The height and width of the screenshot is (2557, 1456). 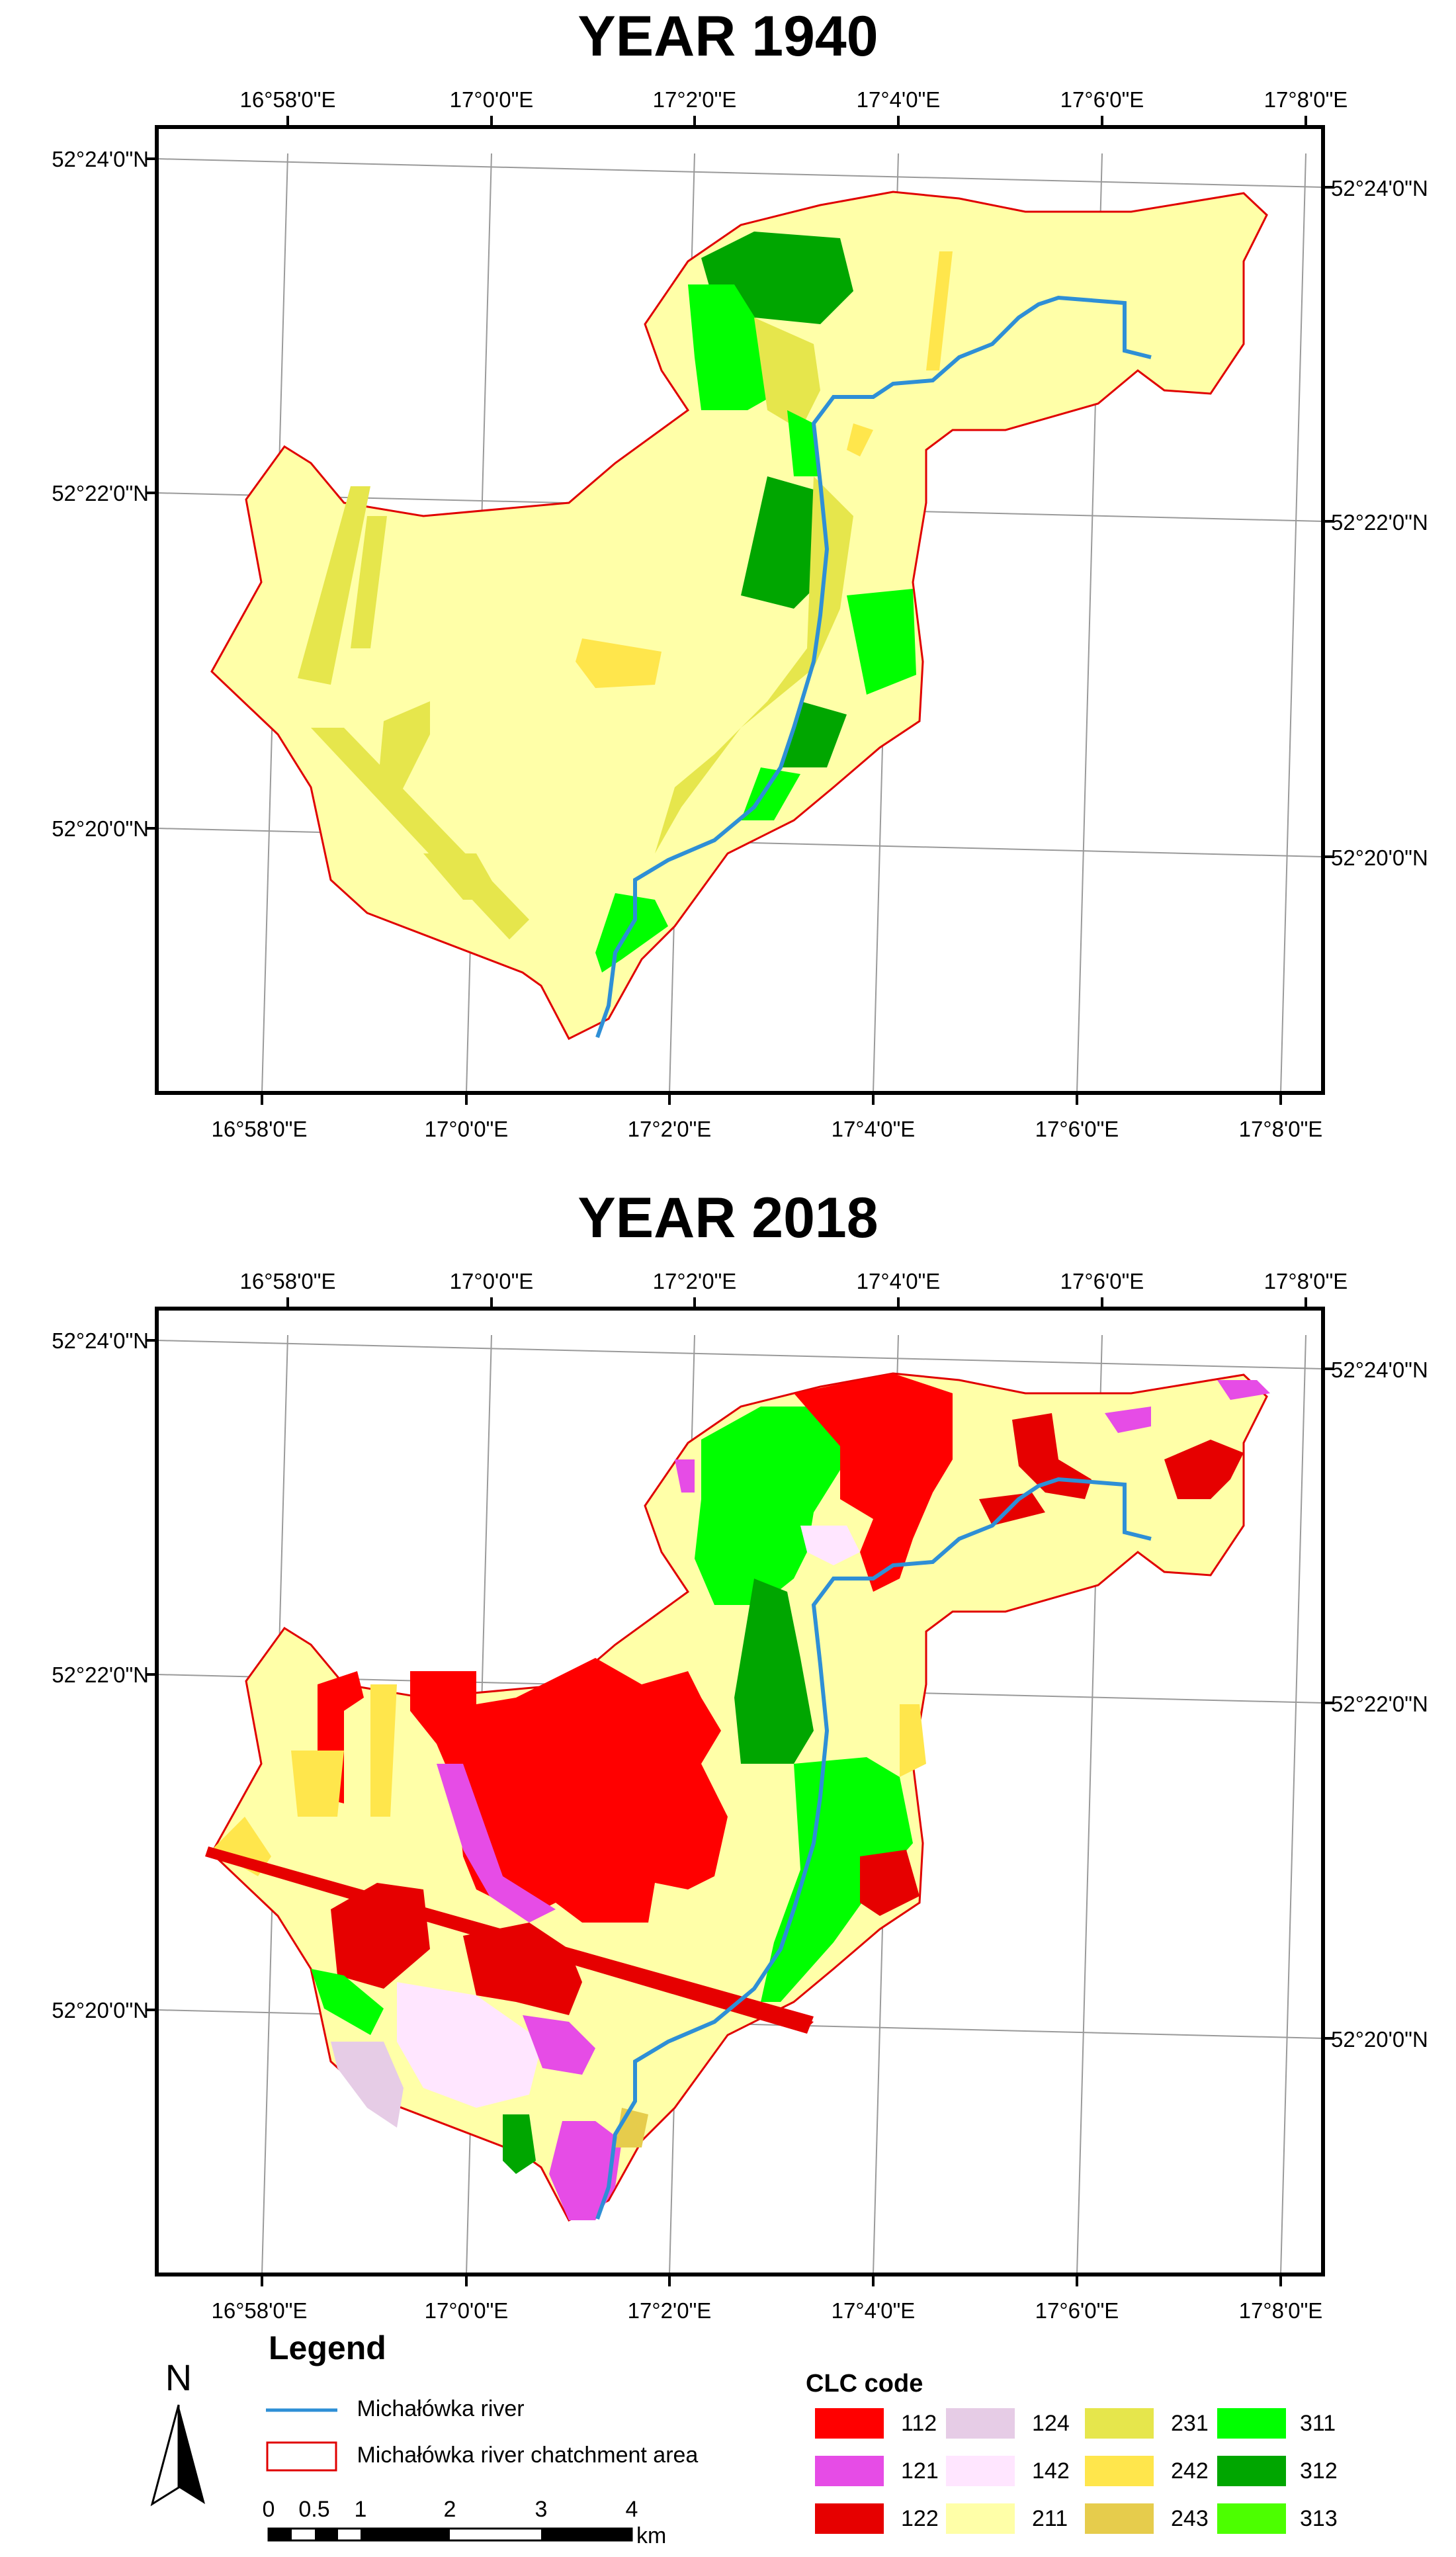 What do you see at coordinates (301, 2410) in the screenshot?
I see `river-line-icon` at bounding box center [301, 2410].